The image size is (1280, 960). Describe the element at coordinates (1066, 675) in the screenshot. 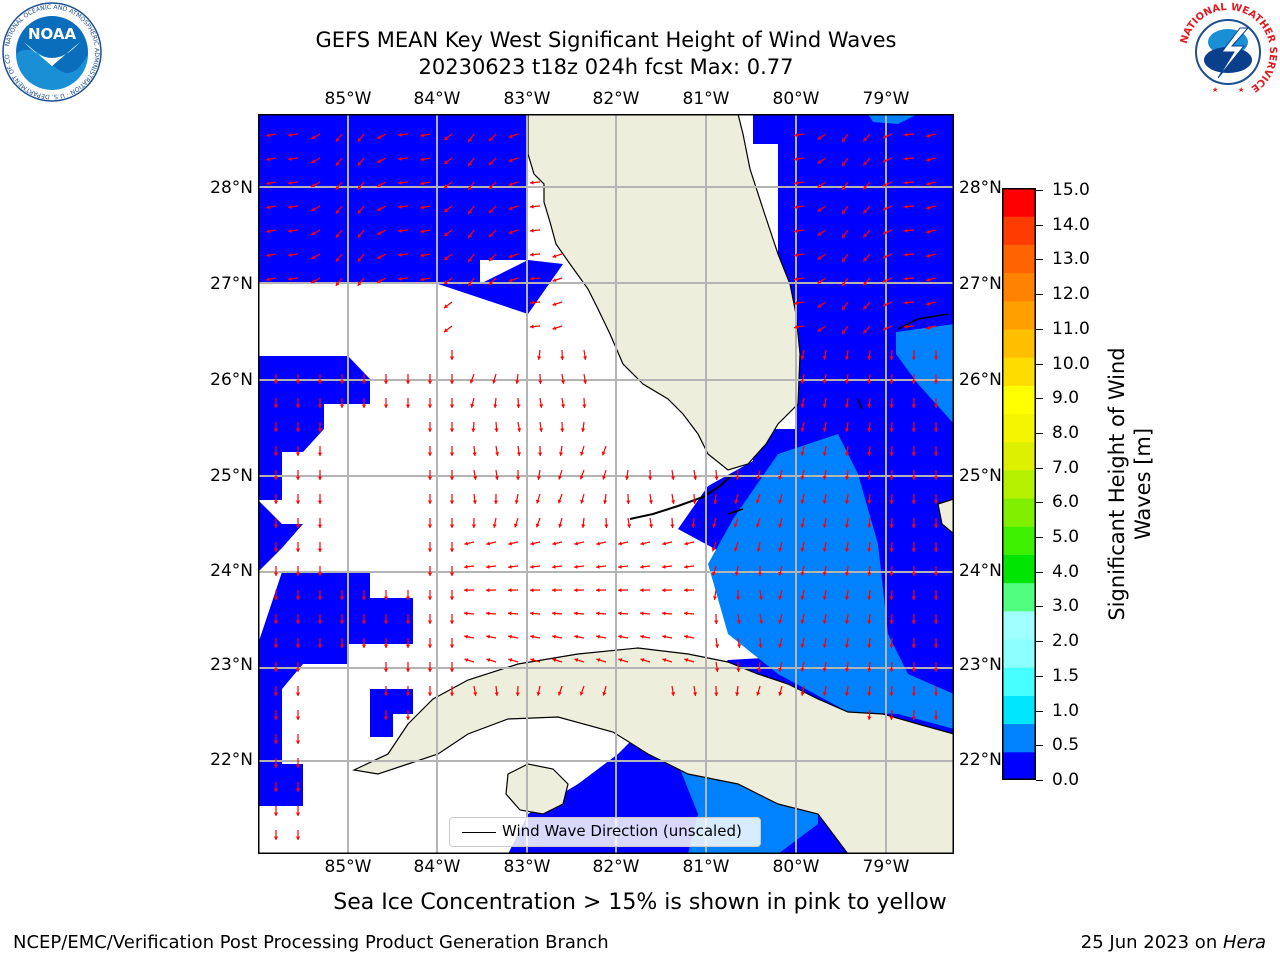

I see `colorbar-tick-label: 1.5` at that location.